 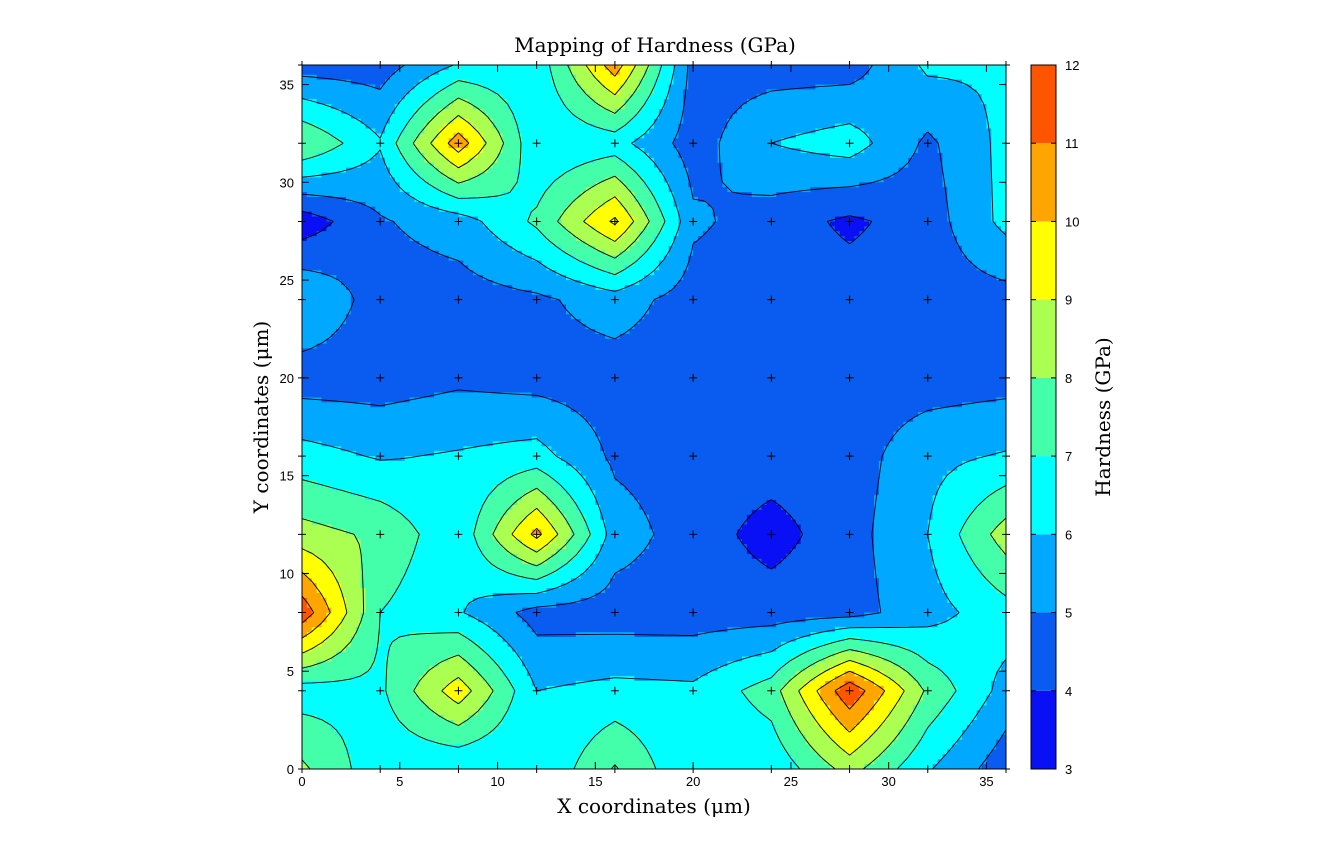 I want to click on colorbar-tick-label: 10, so click(x=1072, y=221).